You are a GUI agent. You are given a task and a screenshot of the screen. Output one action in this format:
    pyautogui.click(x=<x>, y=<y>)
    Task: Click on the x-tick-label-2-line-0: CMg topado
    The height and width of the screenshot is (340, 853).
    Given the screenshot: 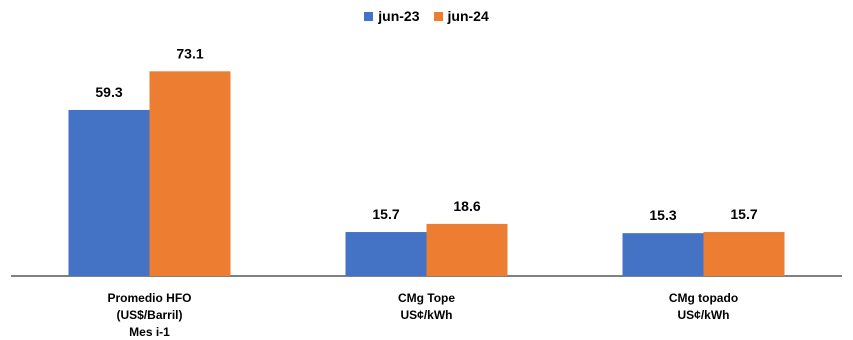 What is the action you would take?
    pyautogui.click(x=703, y=298)
    